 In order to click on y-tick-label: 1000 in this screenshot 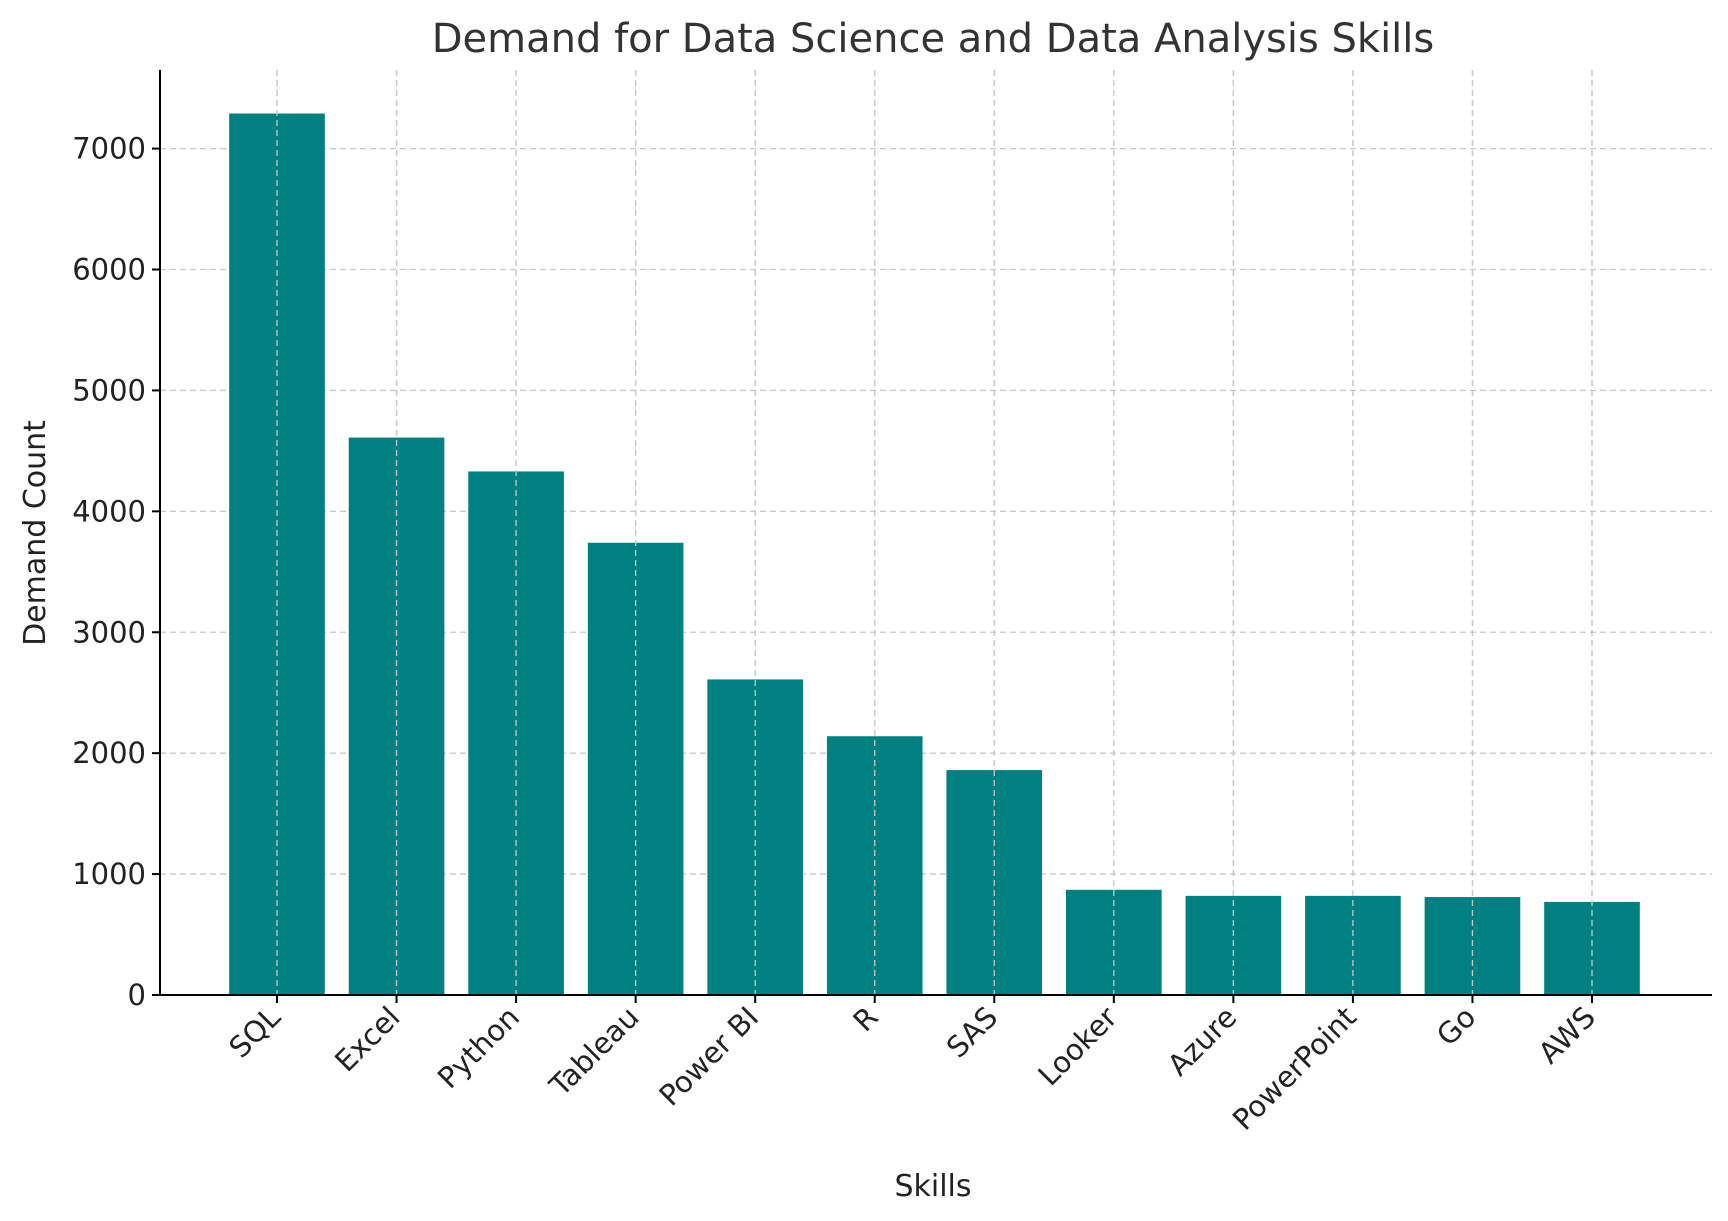, I will do `click(109, 874)`.